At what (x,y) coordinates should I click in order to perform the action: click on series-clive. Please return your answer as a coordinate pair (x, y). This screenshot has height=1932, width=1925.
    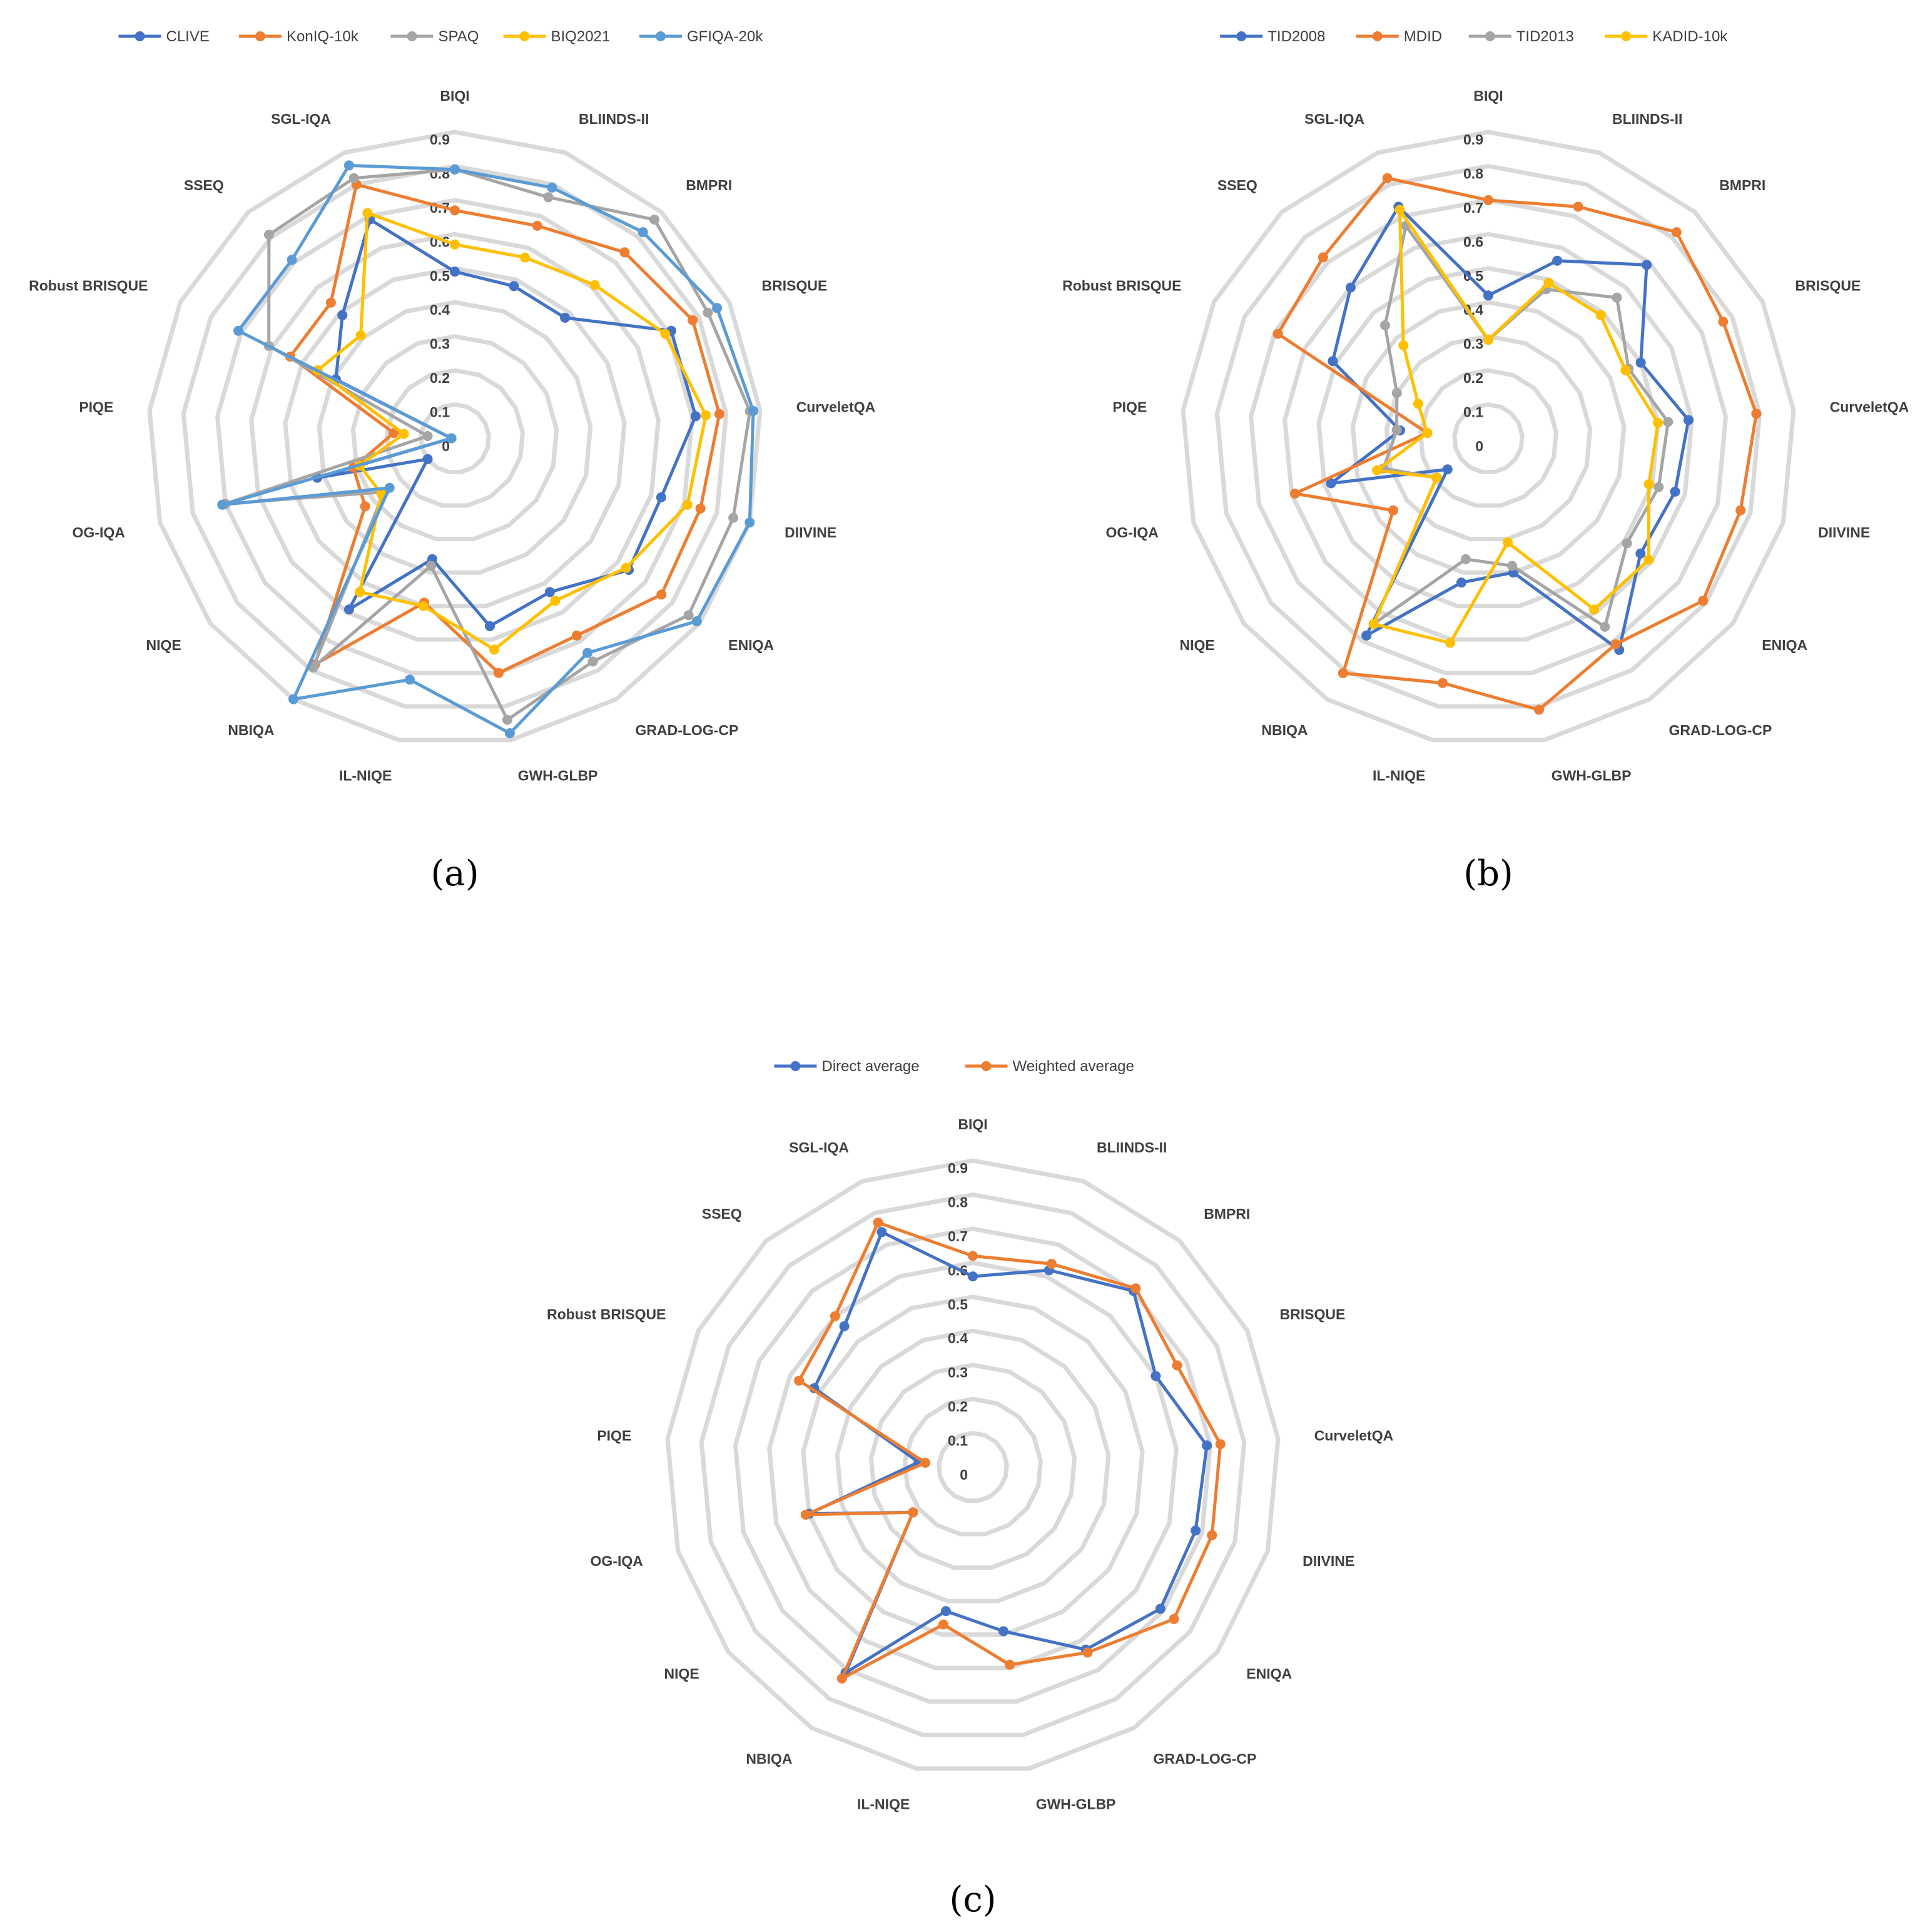
    Looking at the image, I should click on (506, 422).